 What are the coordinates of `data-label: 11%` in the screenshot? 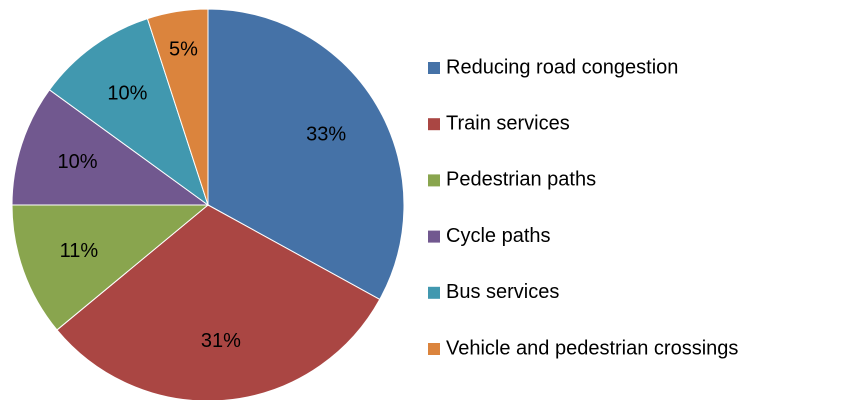 It's located at (79, 251).